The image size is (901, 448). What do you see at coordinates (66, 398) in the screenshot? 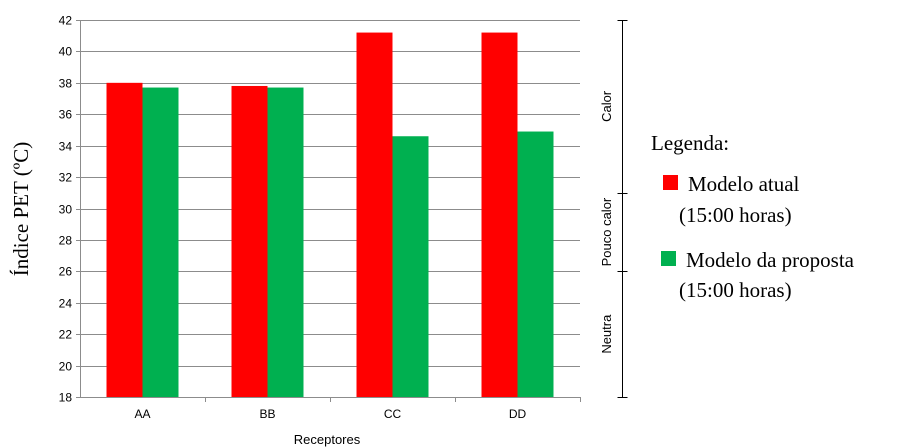
I see `y-tick-label: 18` at bounding box center [66, 398].